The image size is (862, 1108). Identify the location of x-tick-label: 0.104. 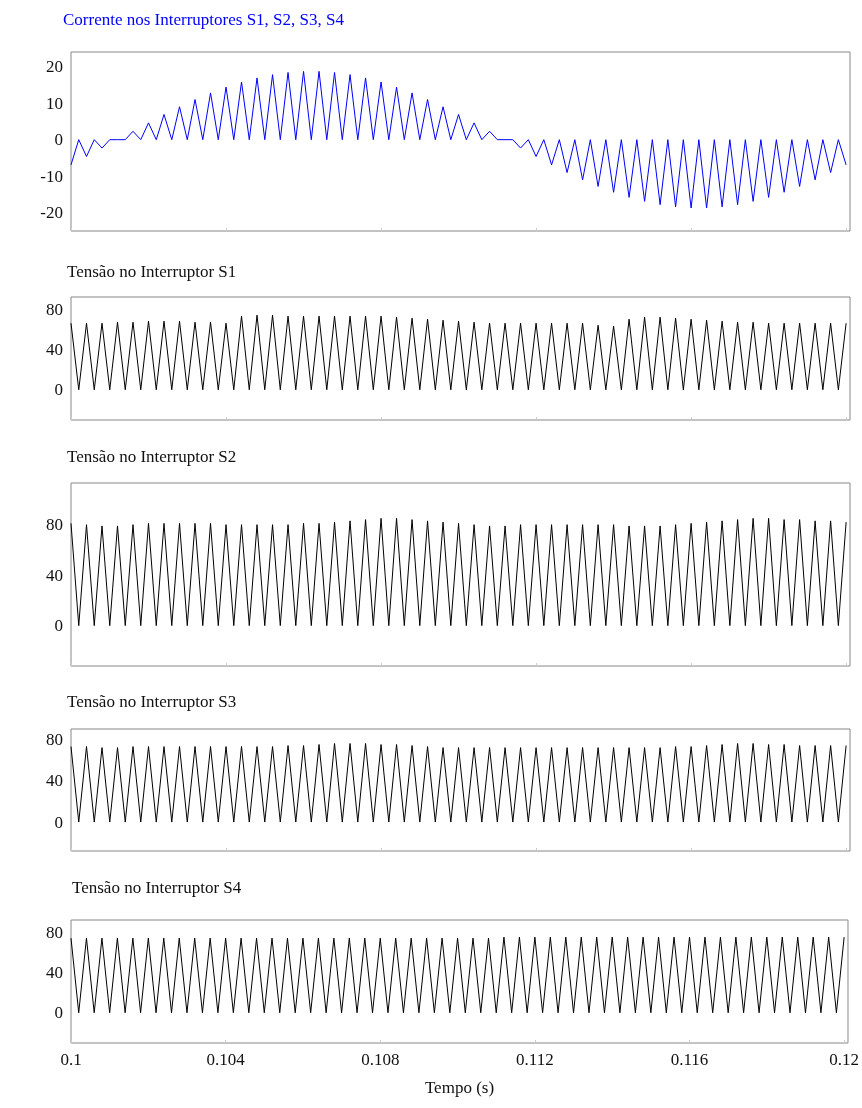
(226, 1059).